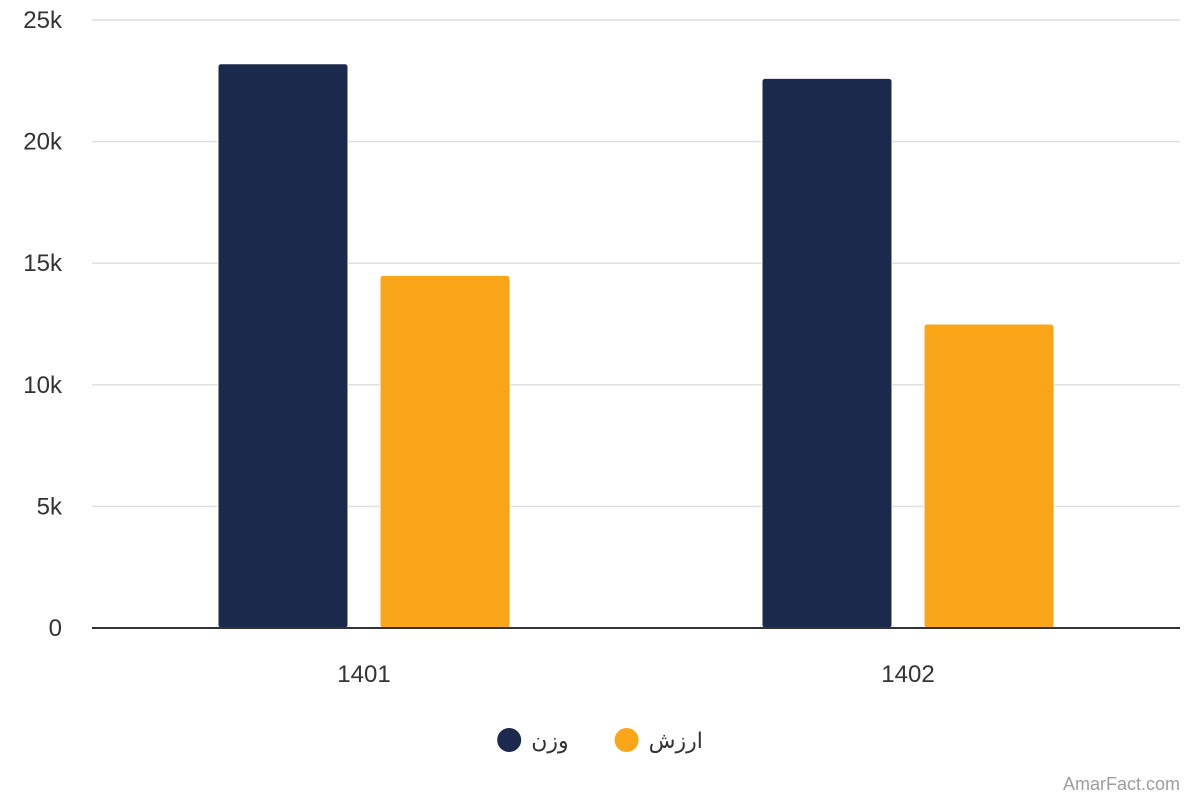 The width and height of the screenshot is (1200, 800). Describe the element at coordinates (43, 20) in the screenshot. I see `y-tick-label: 25k` at that location.